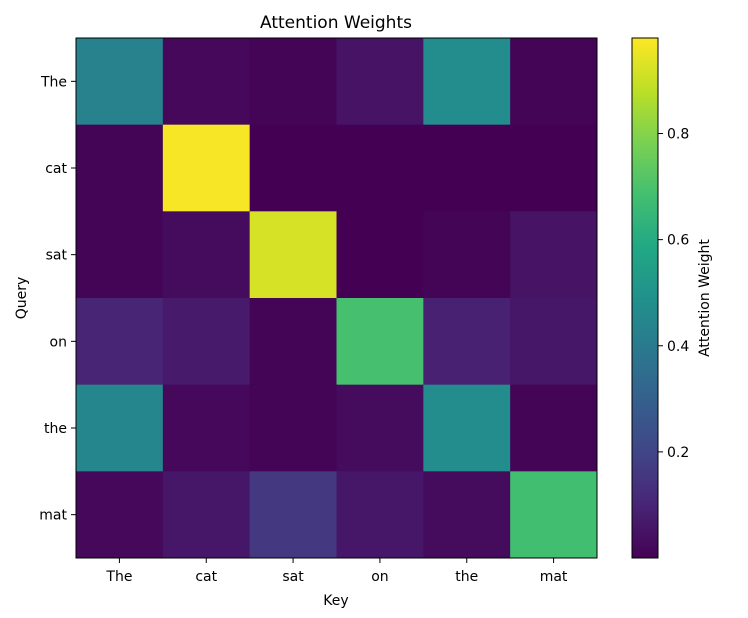 The image size is (748, 618). Describe the element at coordinates (379, 577) in the screenshot. I see `x-tick-label: on` at that location.